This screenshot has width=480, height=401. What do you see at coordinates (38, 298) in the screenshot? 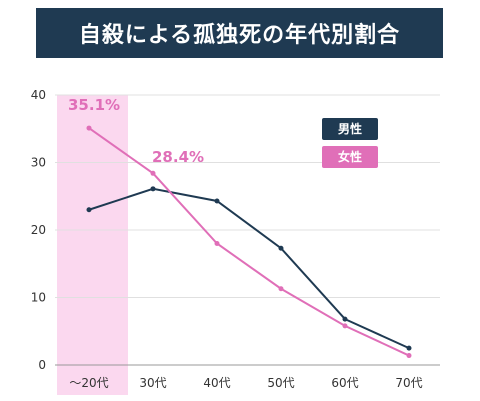
I see `y-tick-label: 10` at bounding box center [38, 298].